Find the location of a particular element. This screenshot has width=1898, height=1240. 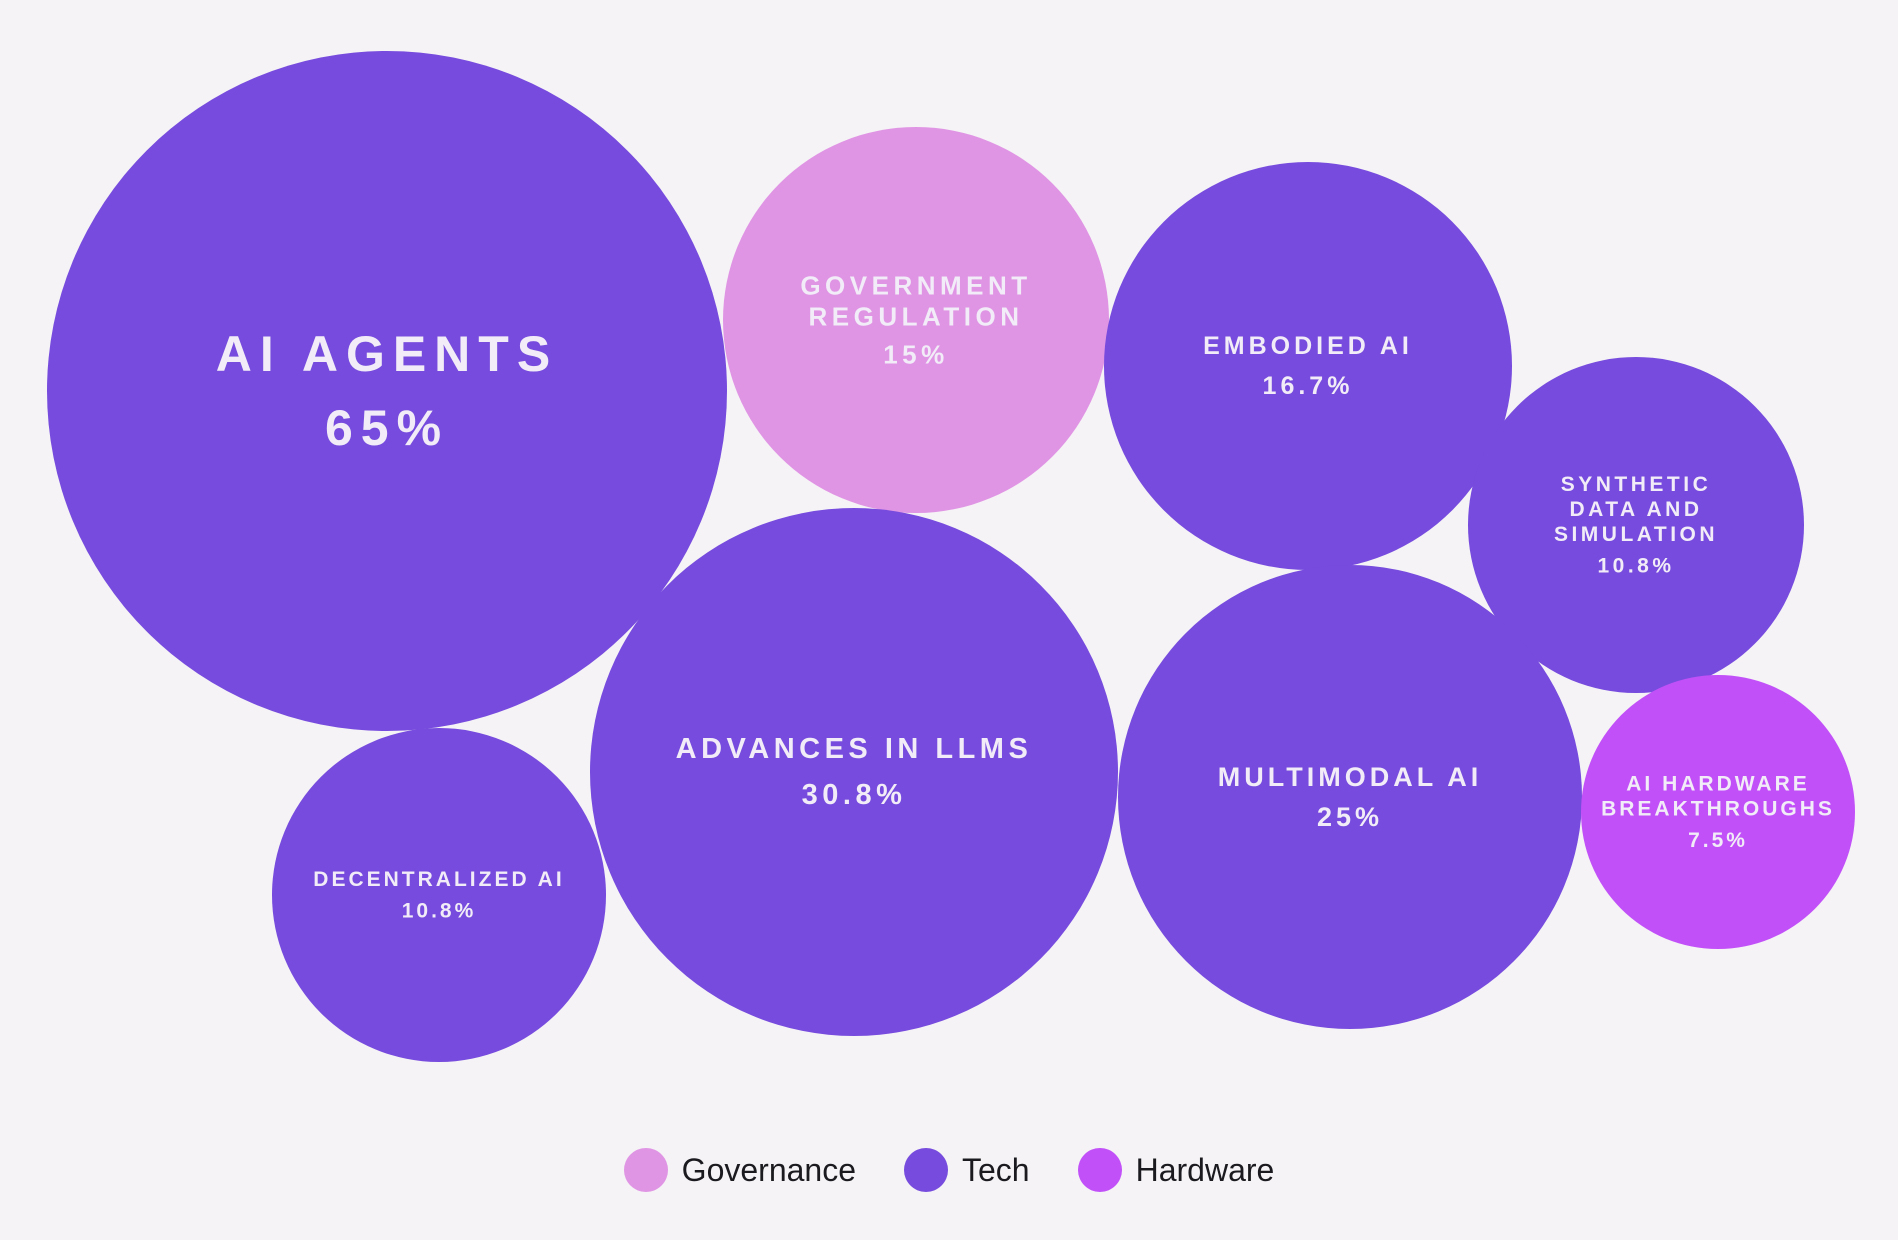

bubble-multimodal-ai: MULTIMODAL AI 25% is located at coordinates (1350, 797).